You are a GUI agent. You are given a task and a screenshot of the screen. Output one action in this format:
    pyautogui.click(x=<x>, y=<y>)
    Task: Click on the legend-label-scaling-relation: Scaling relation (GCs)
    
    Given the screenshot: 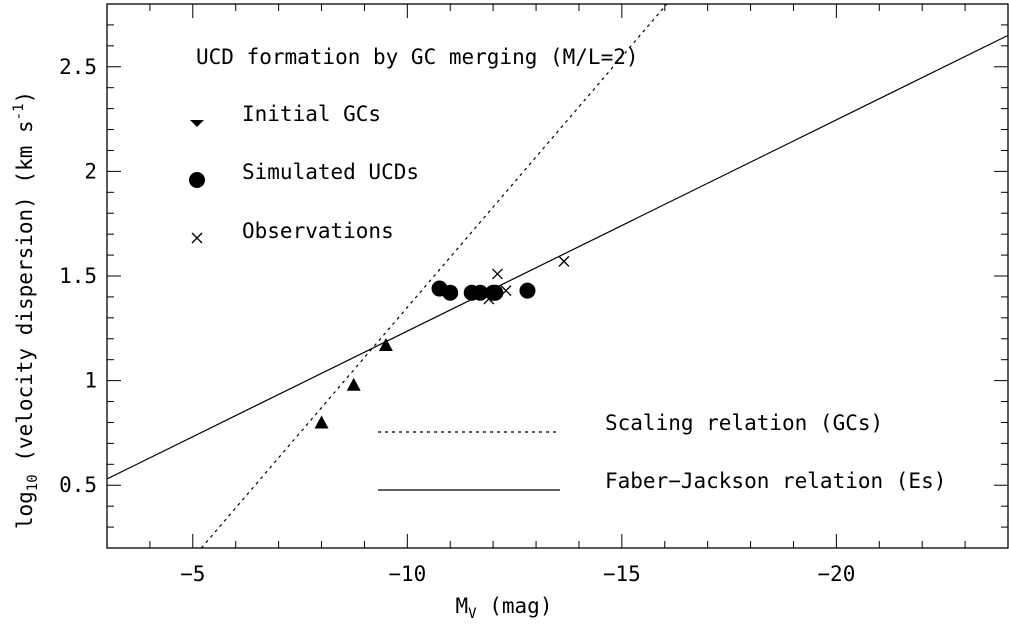 What is the action you would take?
    pyautogui.click(x=744, y=423)
    